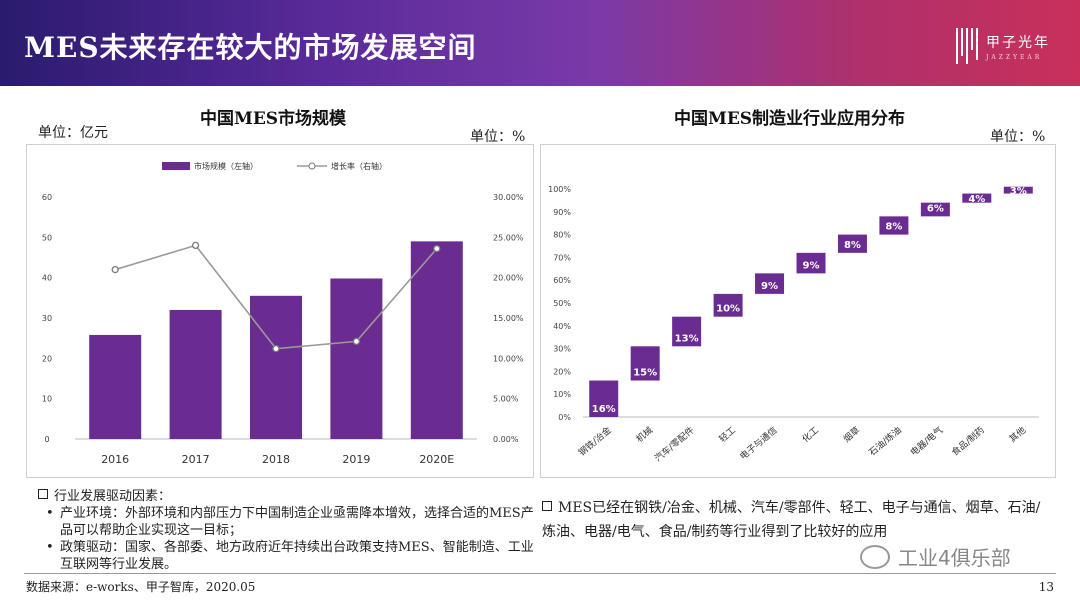  Describe the element at coordinates (674, 444) in the screenshot. I see `x-tick-label: 汽车/零配件` at that location.